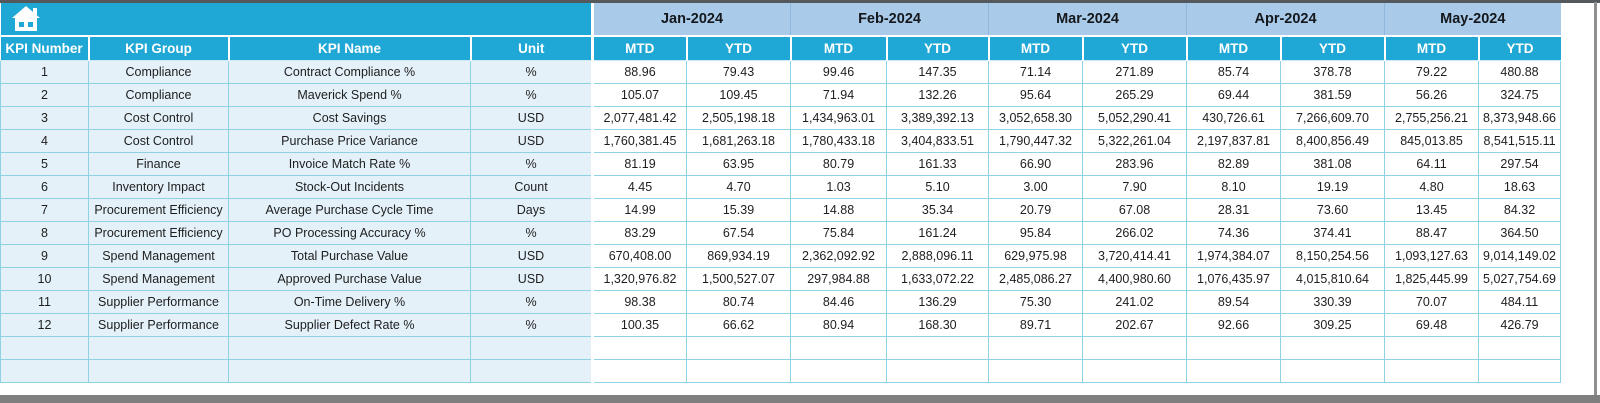 The image size is (1600, 403). I want to click on kpi-value-cell: 84.32, so click(1520, 209).